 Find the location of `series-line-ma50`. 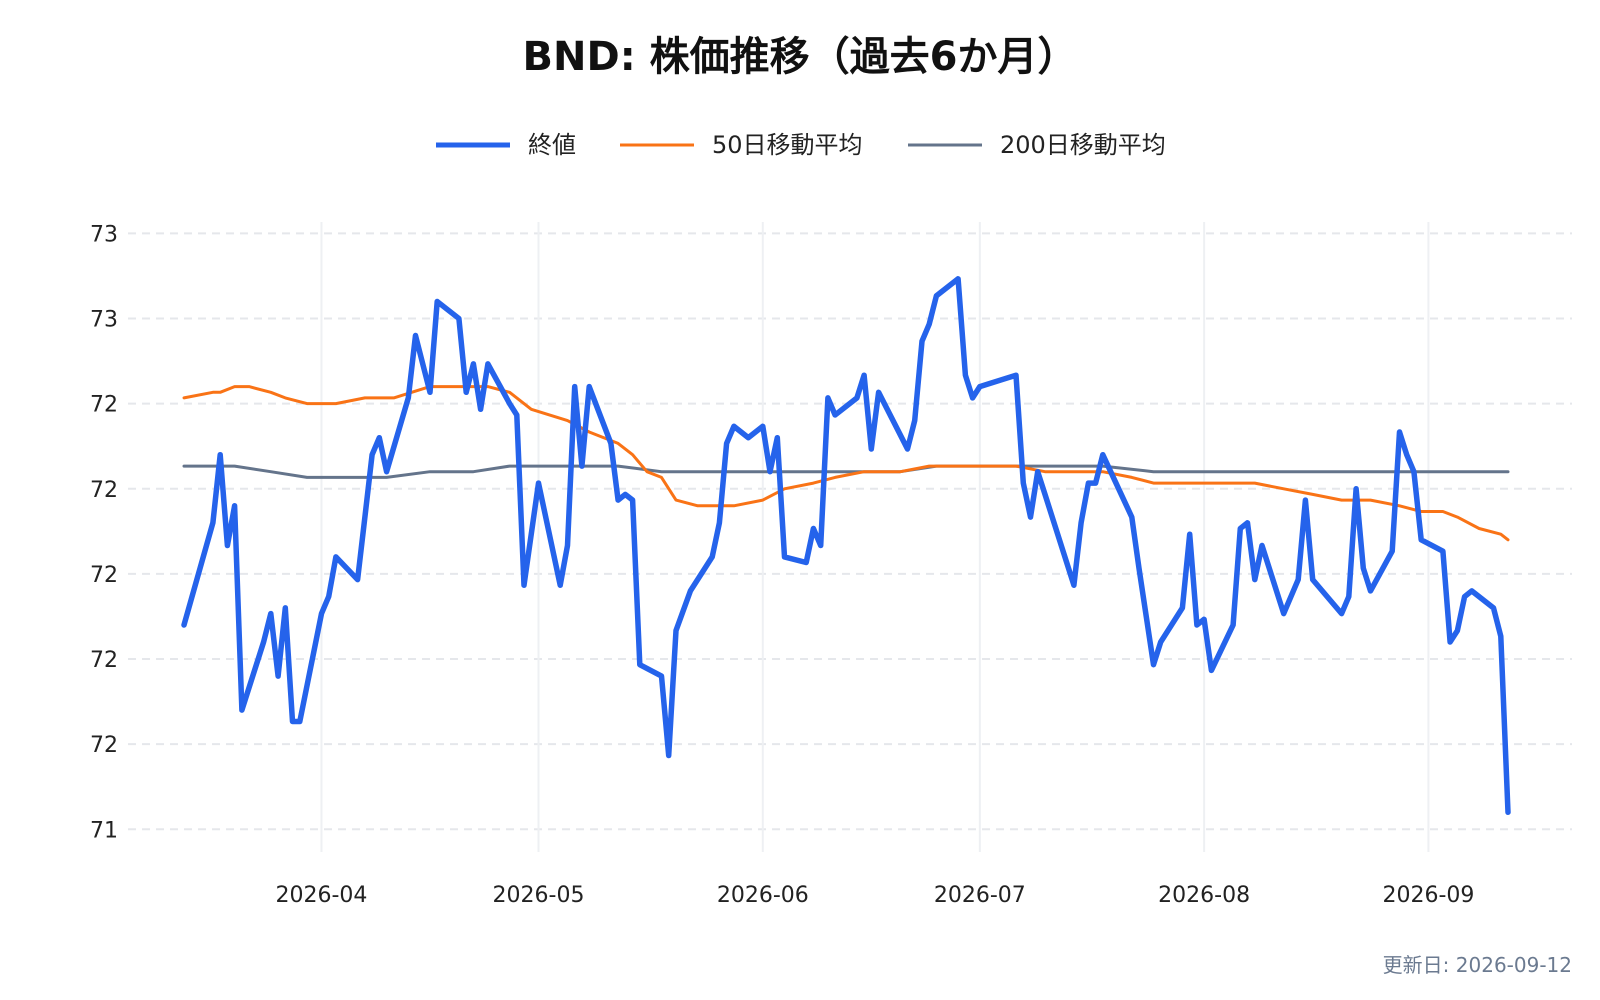

series-line-ma50 is located at coordinates (846, 463).